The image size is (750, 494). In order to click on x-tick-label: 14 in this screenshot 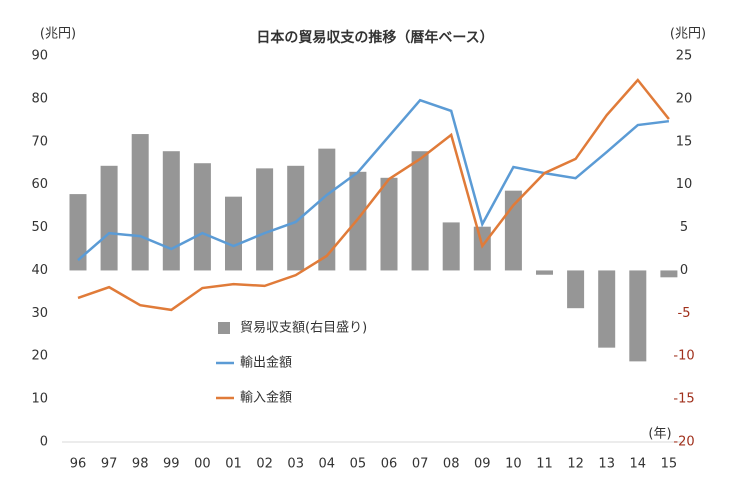, I will do `click(638, 464)`.